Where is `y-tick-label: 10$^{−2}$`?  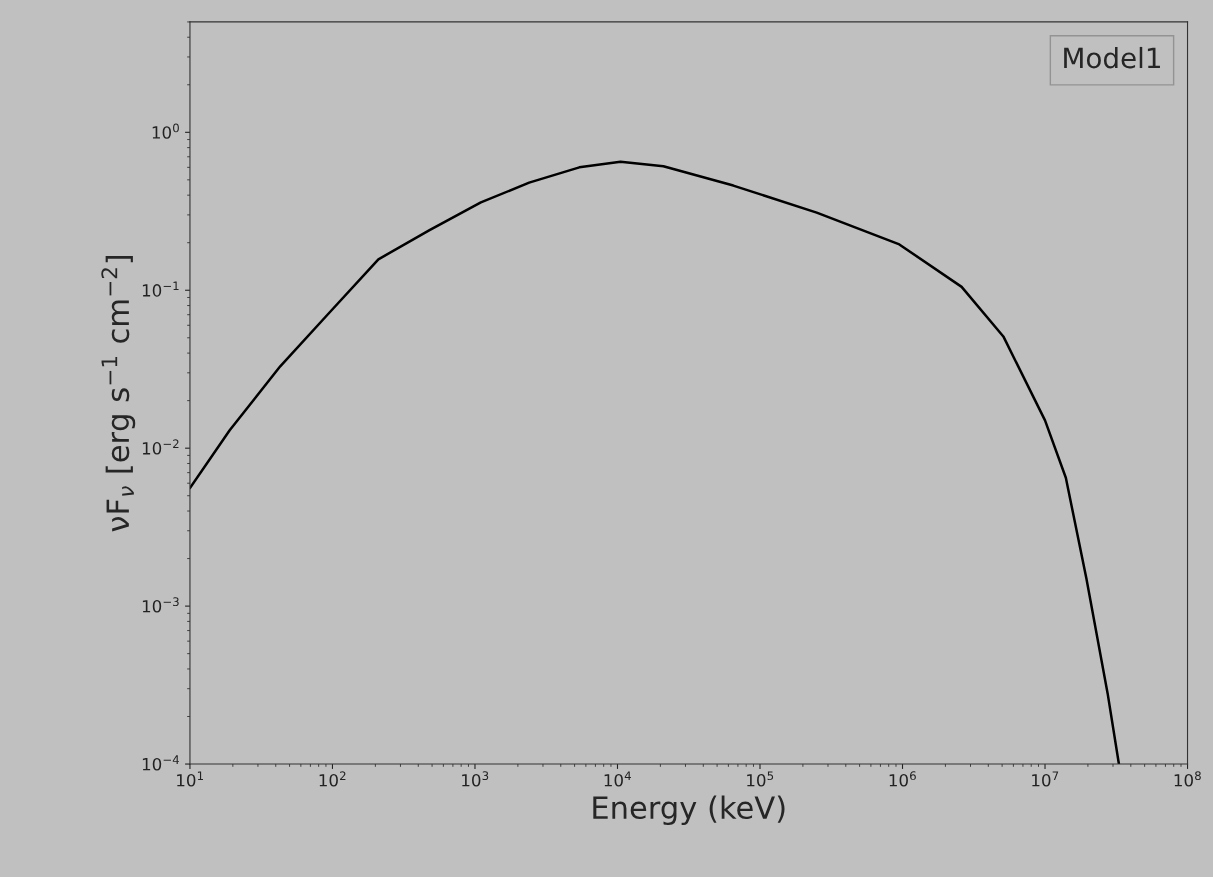 y-tick-label: 10$^{−2}$ is located at coordinates (160, 447).